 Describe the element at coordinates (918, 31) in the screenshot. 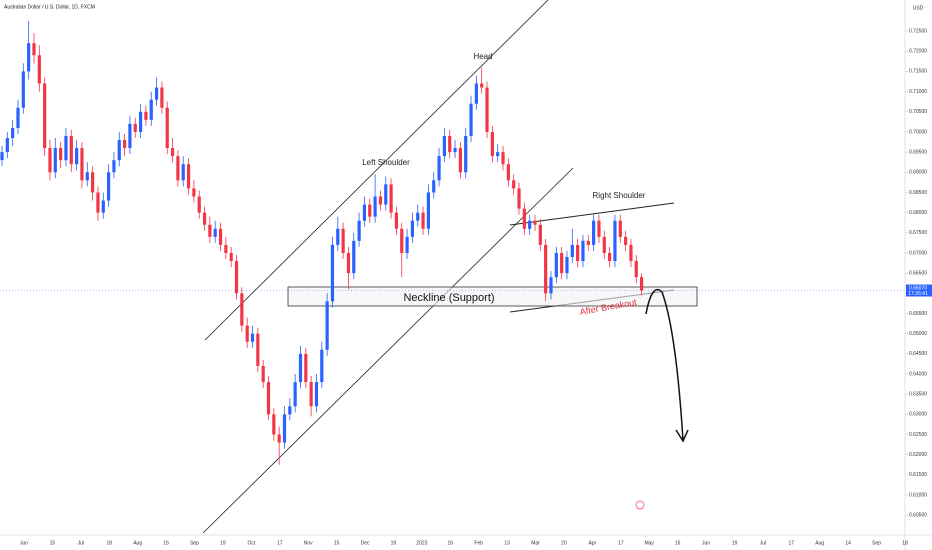

I see `y-tick-label: 0.72500` at that location.